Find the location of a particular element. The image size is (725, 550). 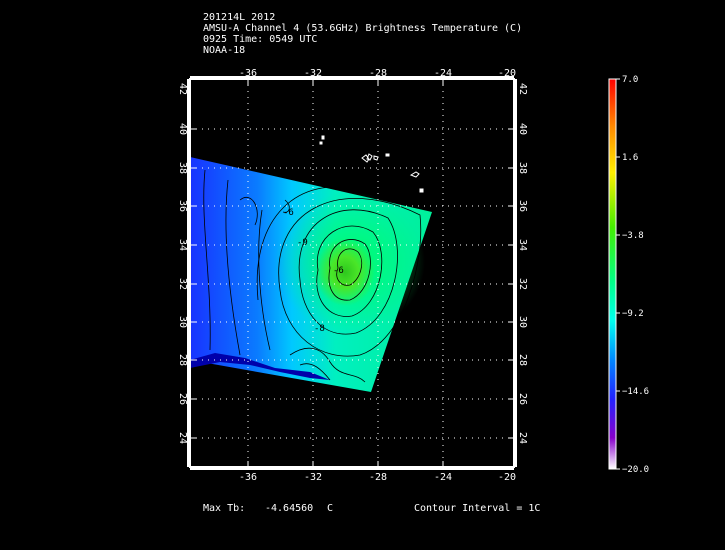

lat-tick-label-left: 42 is located at coordinates (182, 89).